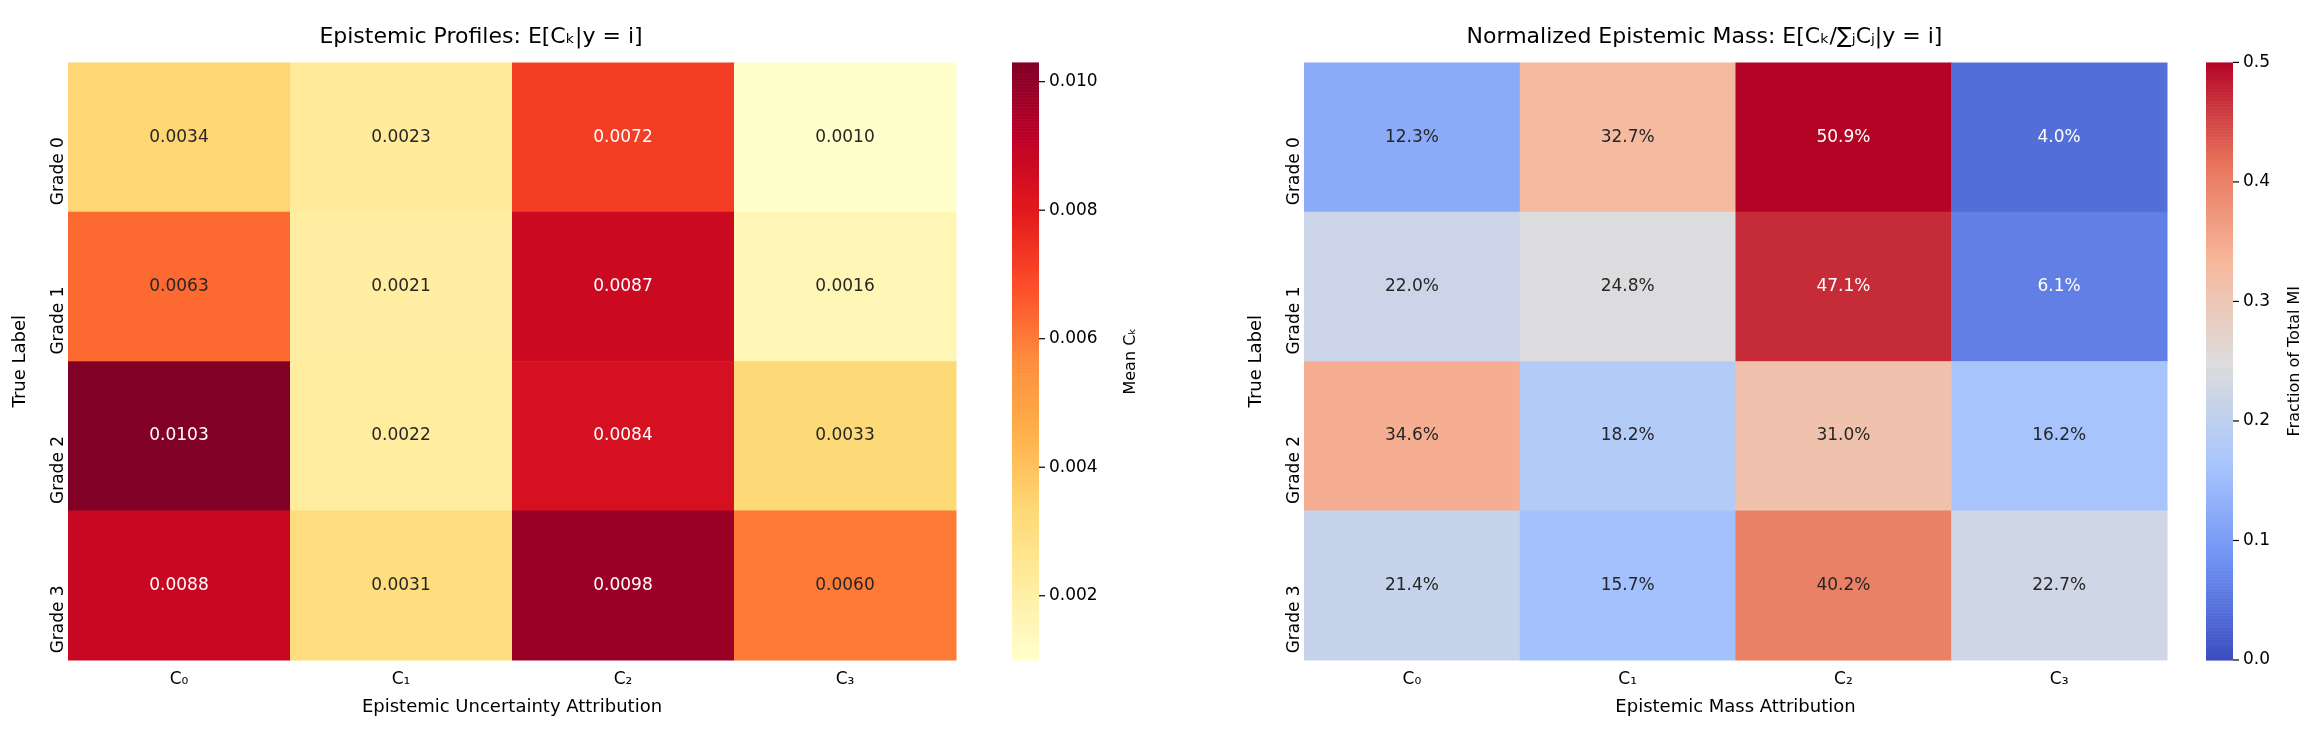 The width and height of the screenshot is (2324, 730). Describe the element at coordinates (1073, 465) in the screenshot. I see `color-bar-label: 0.004` at that location.